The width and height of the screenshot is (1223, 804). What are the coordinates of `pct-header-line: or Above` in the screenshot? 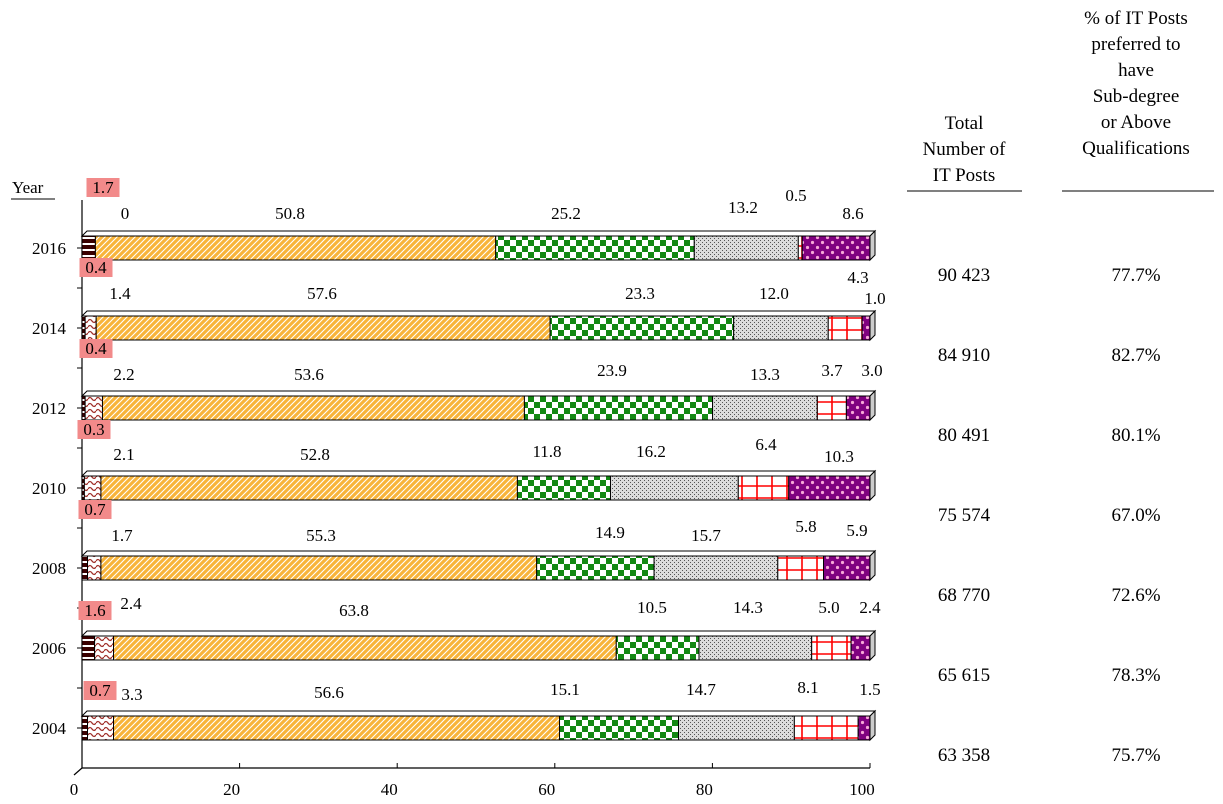 It's located at (1136, 122).